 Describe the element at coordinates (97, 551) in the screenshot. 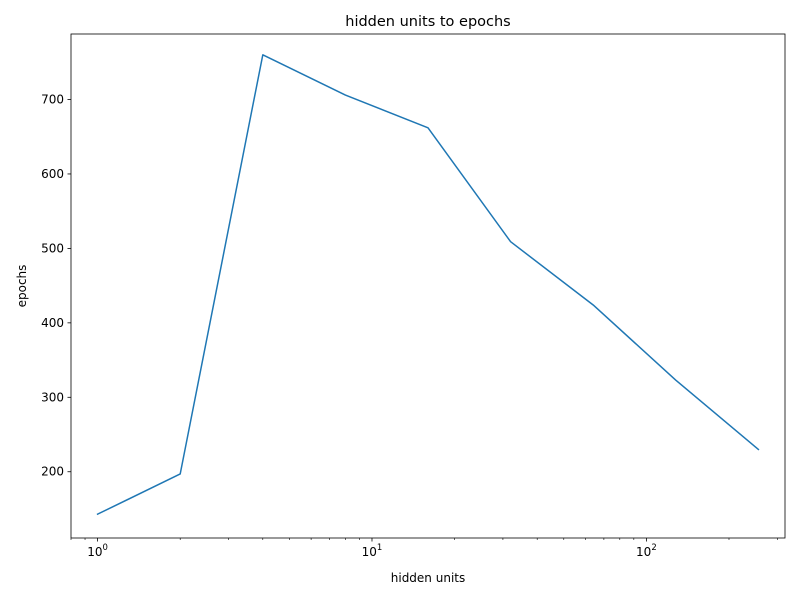

I see `x-tick-label: 10⁰` at that location.